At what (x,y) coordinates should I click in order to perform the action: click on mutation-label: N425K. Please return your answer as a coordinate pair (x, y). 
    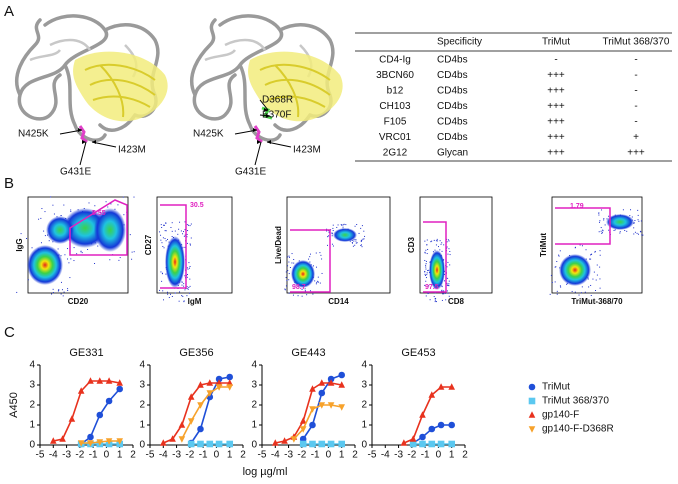
    Looking at the image, I should click on (33, 134).